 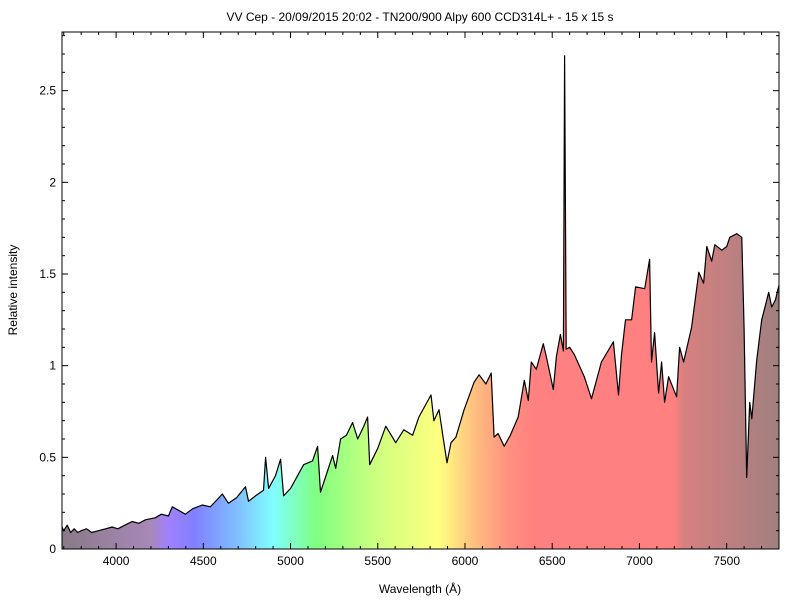 I want to click on y-tick-label: 2, so click(x=52, y=182).